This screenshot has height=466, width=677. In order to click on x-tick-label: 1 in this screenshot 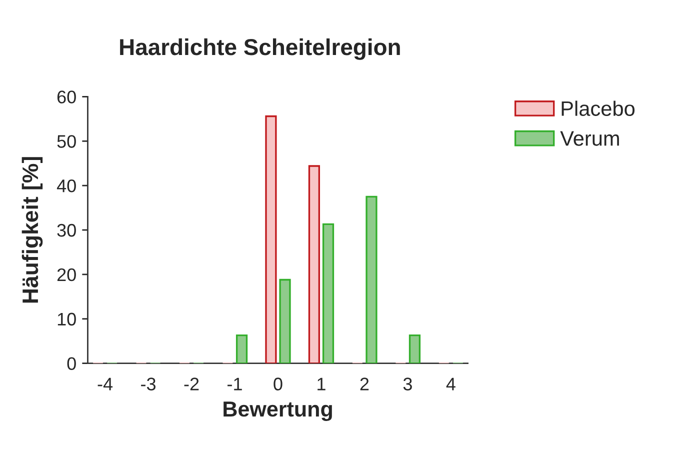, I will do `click(322, 384)`.